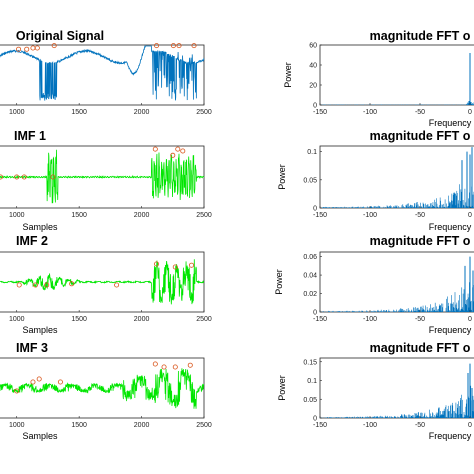  I want to click on title-fft-imf-3: magnitude FFT o, so click(420, 348).